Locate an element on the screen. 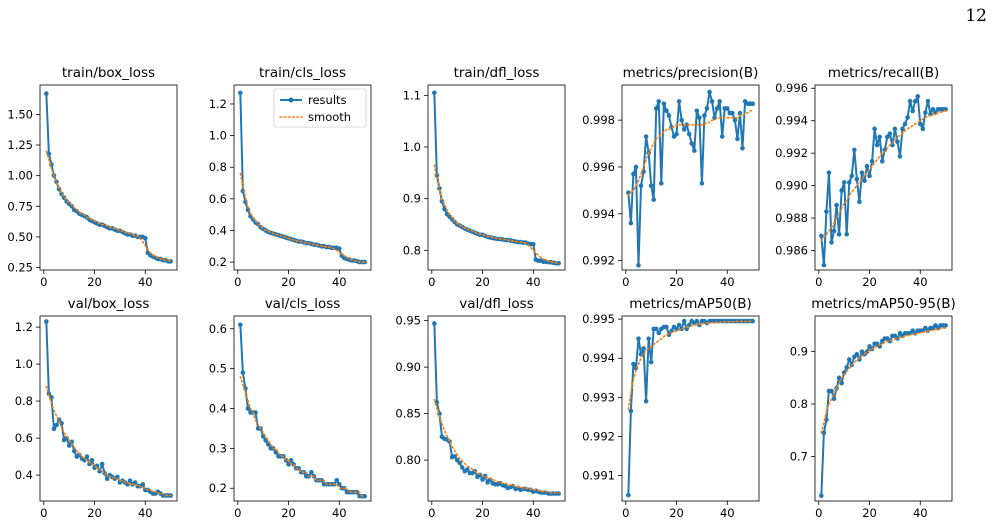 The image size is (997, 526). axes-frame is located at coordinates (496, 177).